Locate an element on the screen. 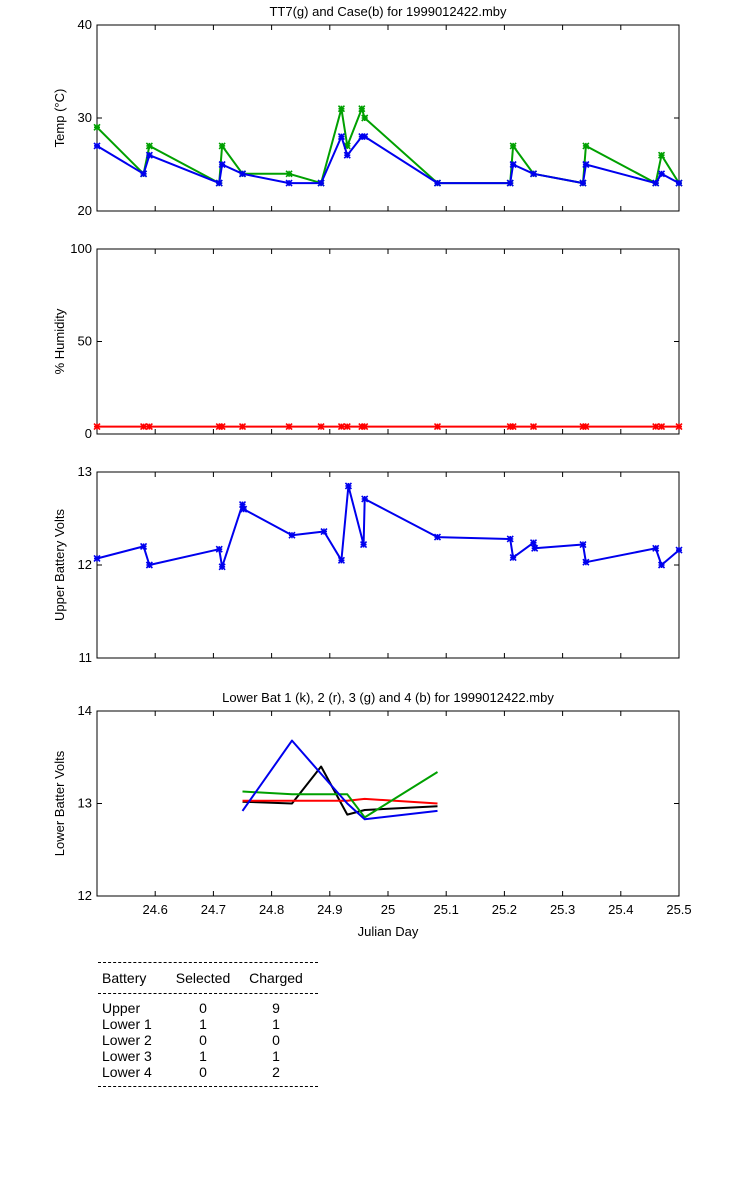 The width and height of the screenshot is (750, 1200). y-tick-label: 20 is located at coordinates (85, 210).